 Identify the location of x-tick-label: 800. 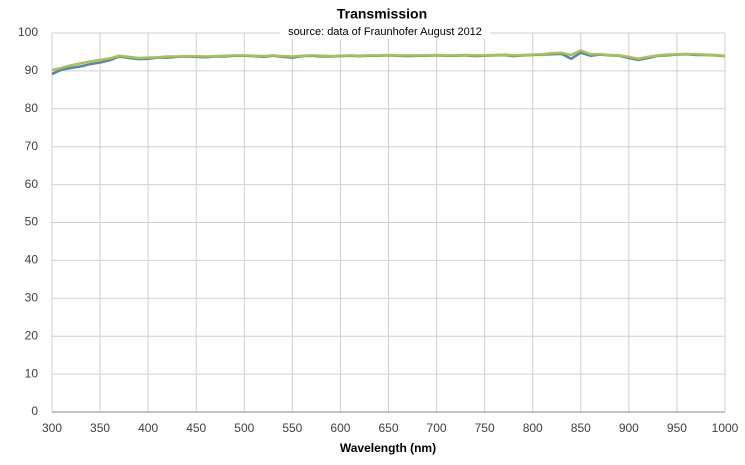
(533, 428).